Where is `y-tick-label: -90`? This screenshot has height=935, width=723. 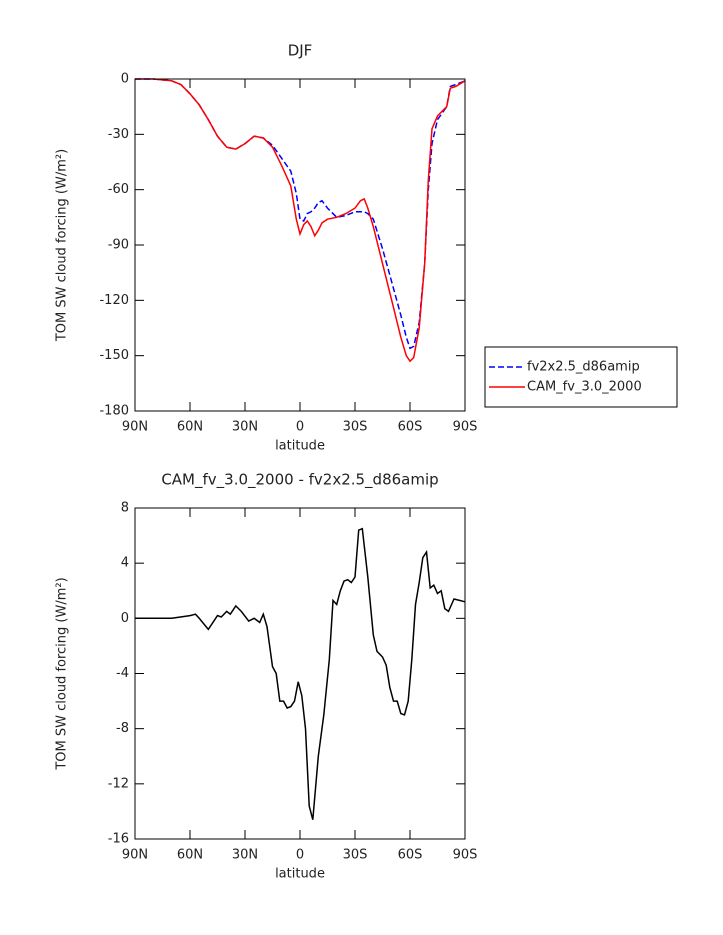 y-tick-label: -90 is located at coordinates (118, 245).